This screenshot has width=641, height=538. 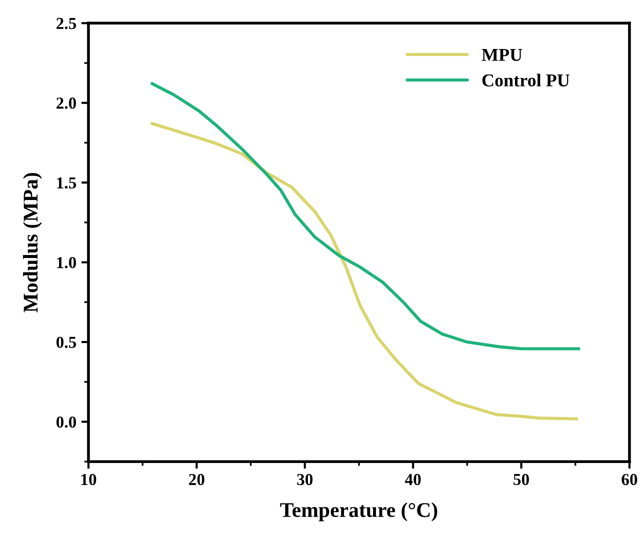 What do you see at coordinates (32, 242) in the screenshot?
I see `y-axis-title: Modulus (MPa)` at bounding box center [32, 242].